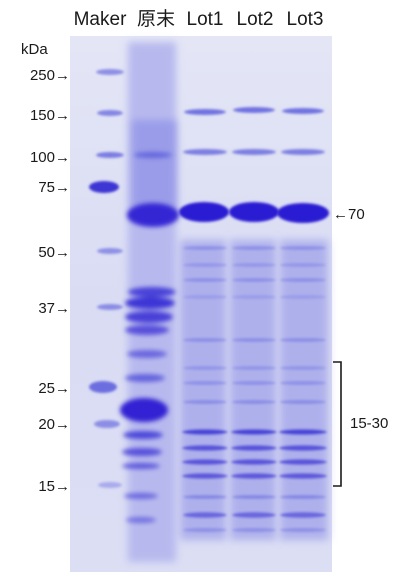 The image size is (403, 572). Describe the element at coordinates (255, 19) in the screenshot. I see `lane-label-lot2: Lot2` at that location.